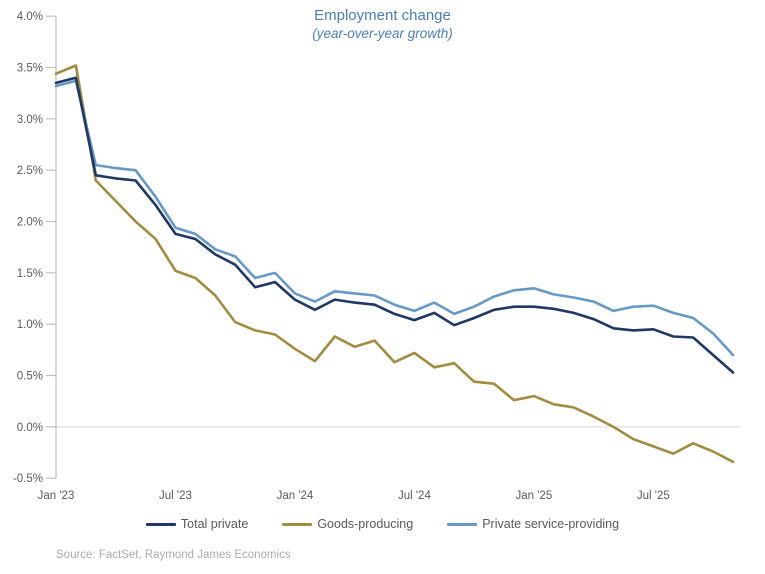 The height and width of the screenshot is (574, 765). What do you see at coordinates (56, 496) in the screenshot?
I see `x-tick-label: Jan '23` at bounding box center [56, 496].